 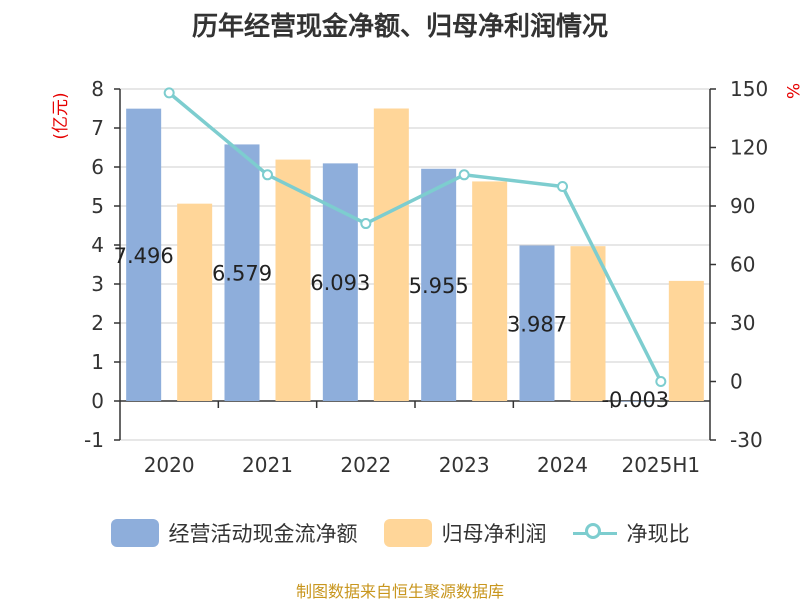 I want to click on y-right-tick-label: 120, so click(x=749, y=148).